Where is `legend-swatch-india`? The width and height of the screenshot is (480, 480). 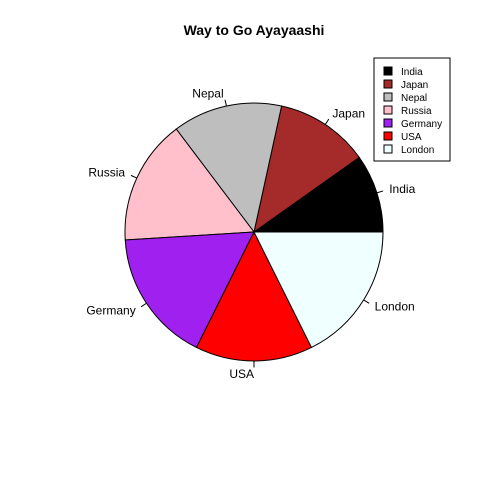 legend-swatch-india is located at coordinates (388, 71).